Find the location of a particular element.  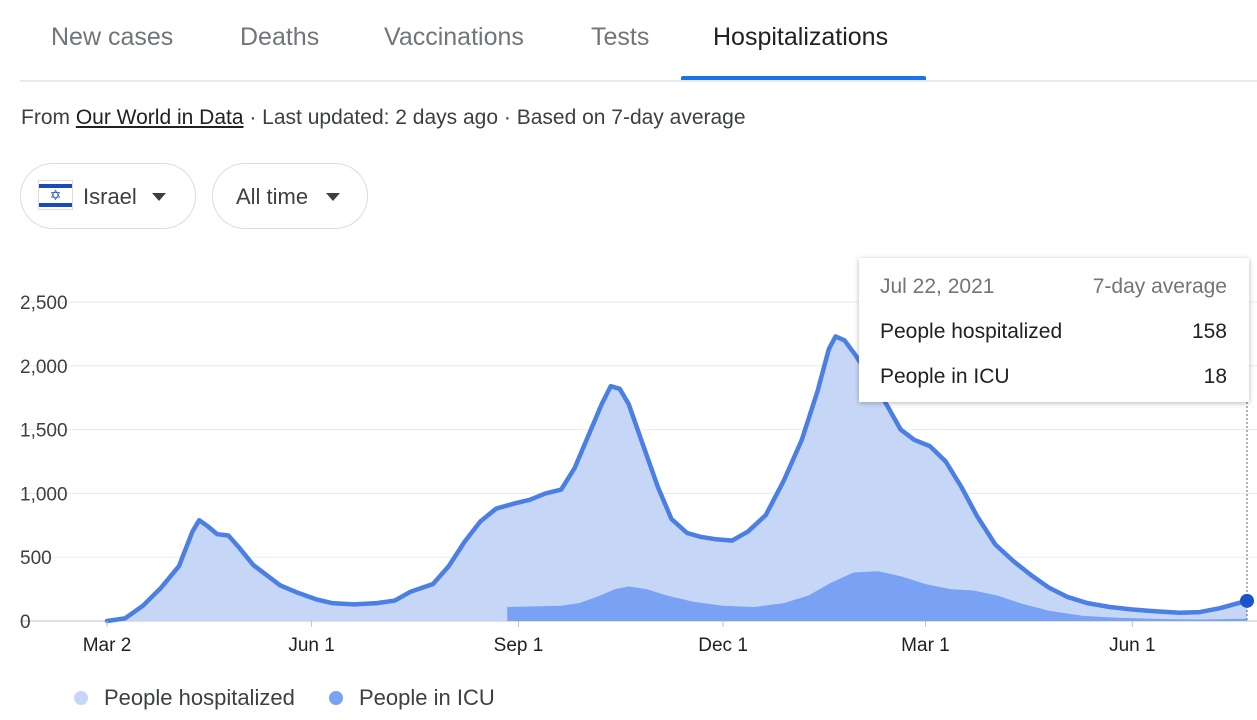

tab-tests: Tests is located at coordinates (620, 37).